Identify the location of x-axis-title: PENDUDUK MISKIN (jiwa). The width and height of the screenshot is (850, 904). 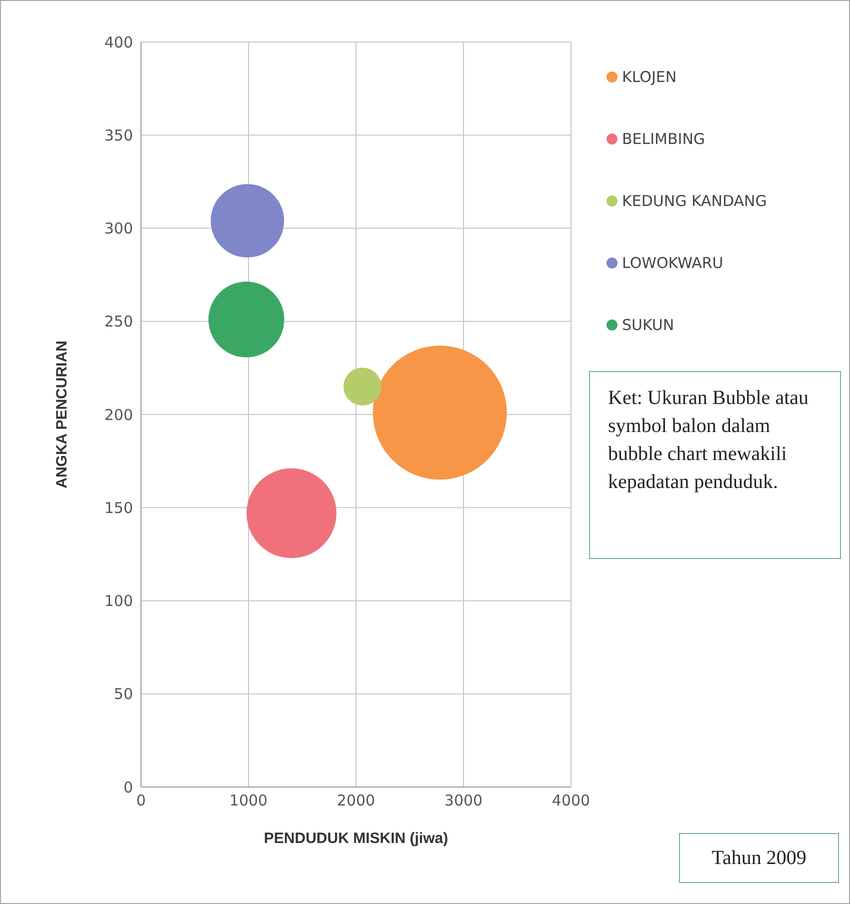
(356, 838).